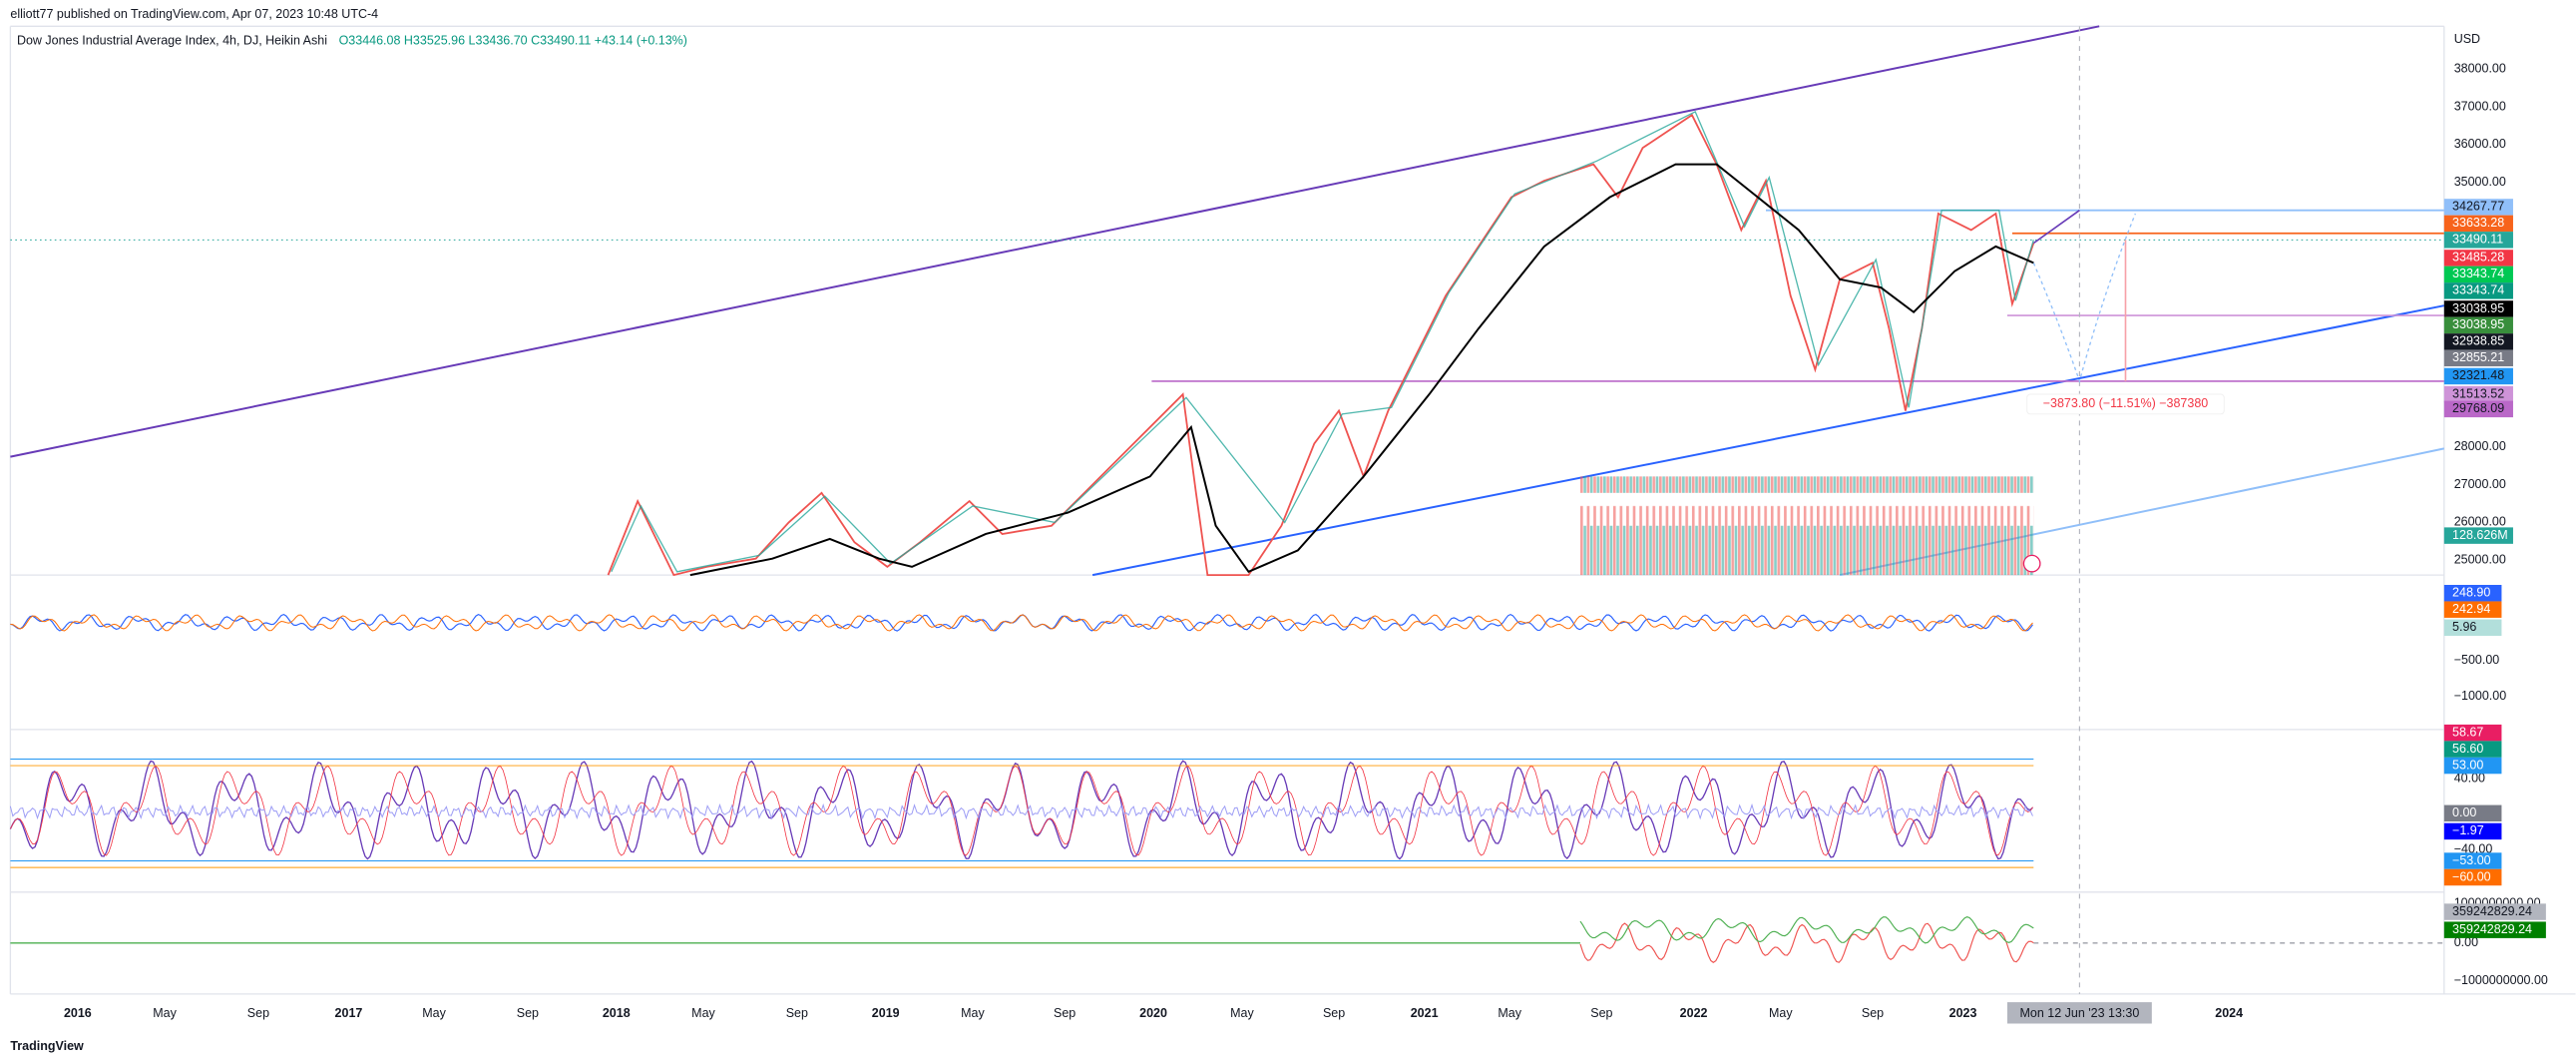  What do you see at coordinates (2031, 563) in the screenshot?
I see `flash-icon` at bounding box center [2031, 563].